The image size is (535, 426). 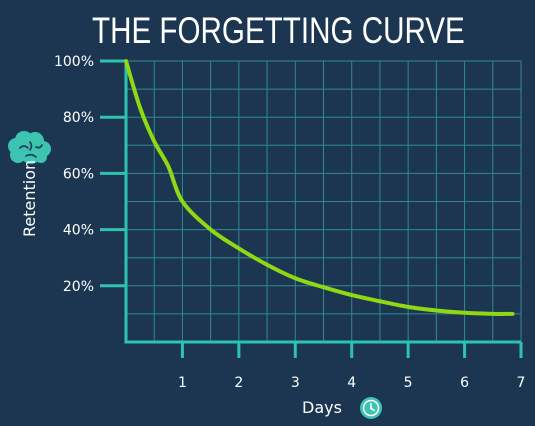 I want to click on x-tick-label: 4, so click(x=351, y=383).